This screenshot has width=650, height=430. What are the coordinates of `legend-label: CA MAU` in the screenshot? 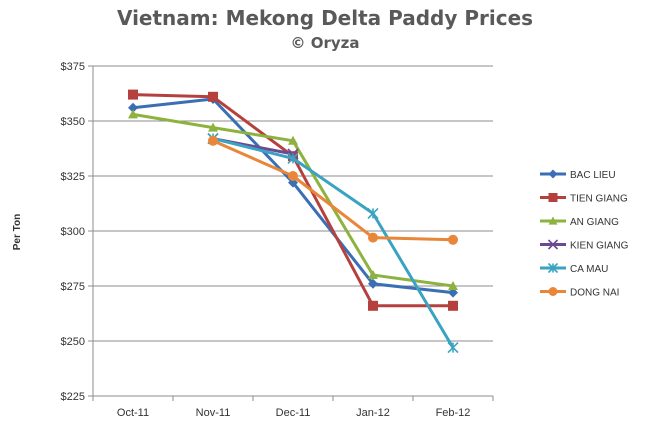 It's located at (589, 269).